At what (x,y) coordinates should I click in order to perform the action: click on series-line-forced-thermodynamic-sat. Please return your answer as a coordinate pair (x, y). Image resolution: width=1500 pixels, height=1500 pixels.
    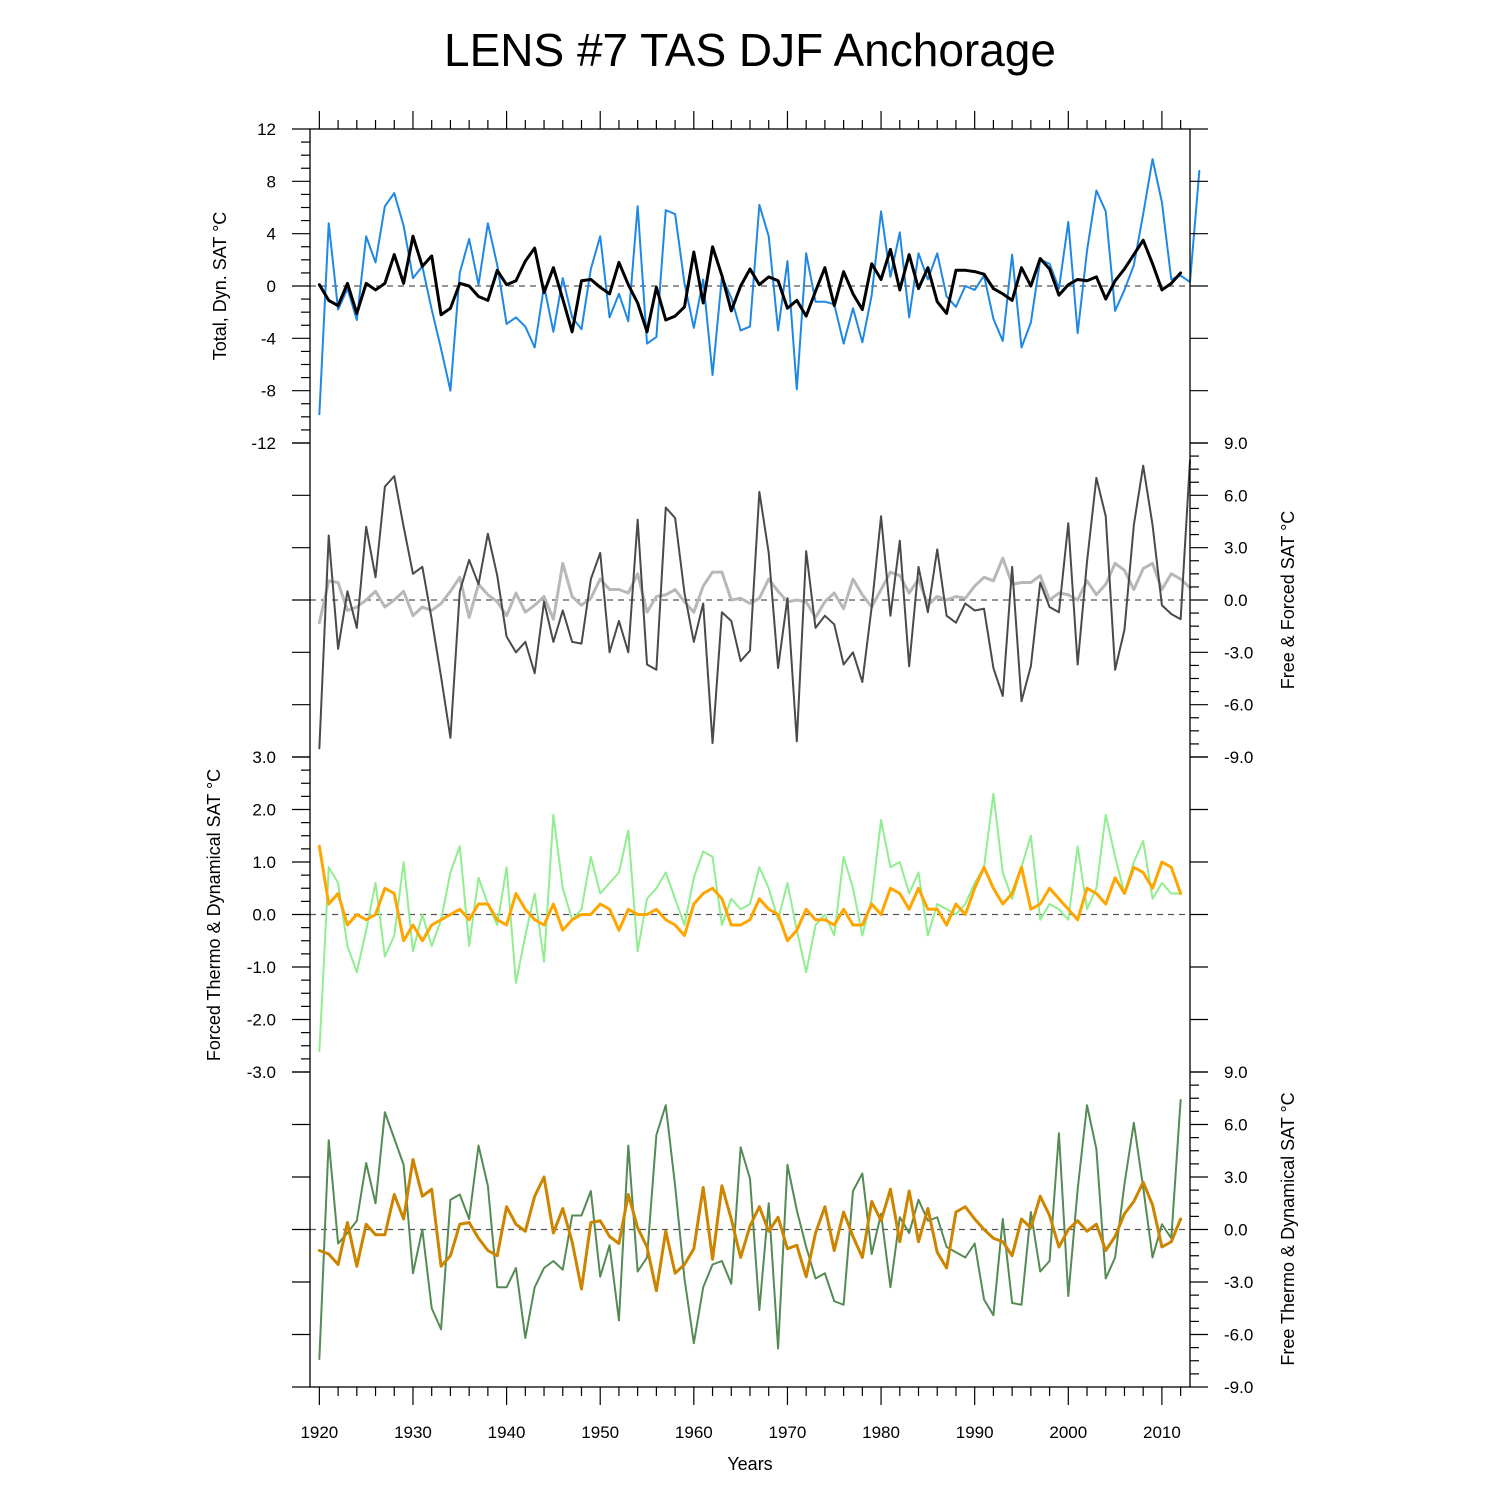
    Looking at the image, I should click on (750, 922).